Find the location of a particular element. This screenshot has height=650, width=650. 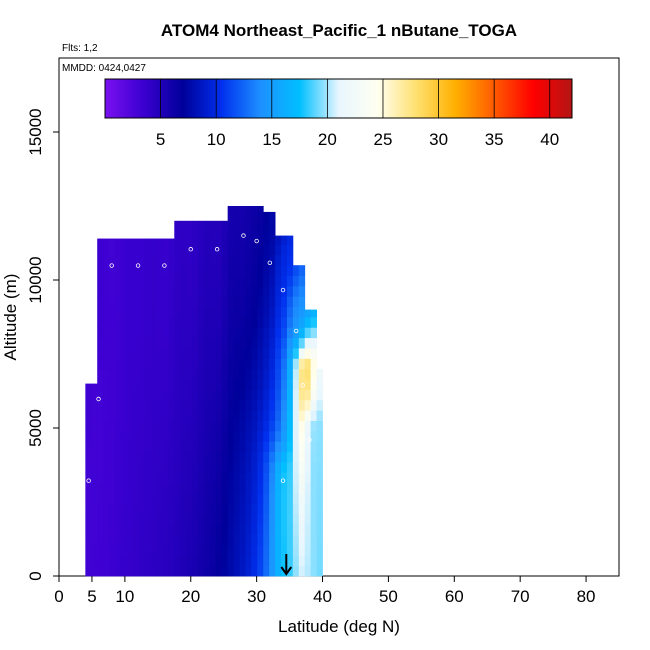

x-tick-label: 50 is located at coordinates (388, 596).